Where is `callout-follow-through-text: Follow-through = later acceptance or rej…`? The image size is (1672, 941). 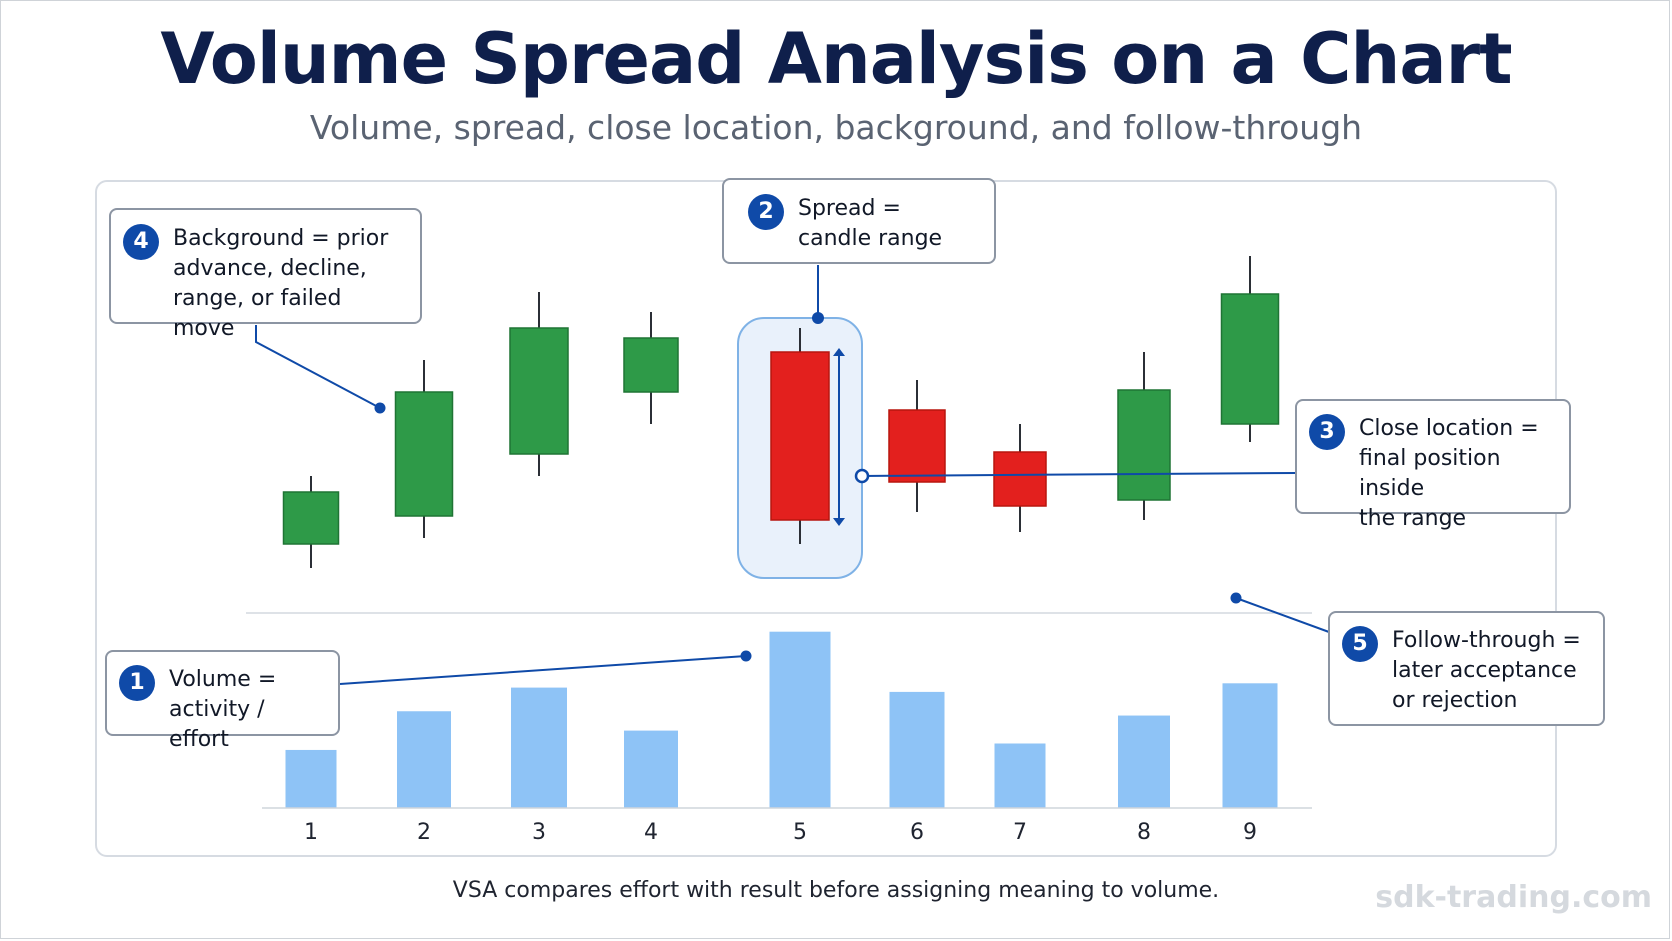
callout-follow-through-text: Follow-through = later acceptance or rej… is located at coordinates (1486, 670).